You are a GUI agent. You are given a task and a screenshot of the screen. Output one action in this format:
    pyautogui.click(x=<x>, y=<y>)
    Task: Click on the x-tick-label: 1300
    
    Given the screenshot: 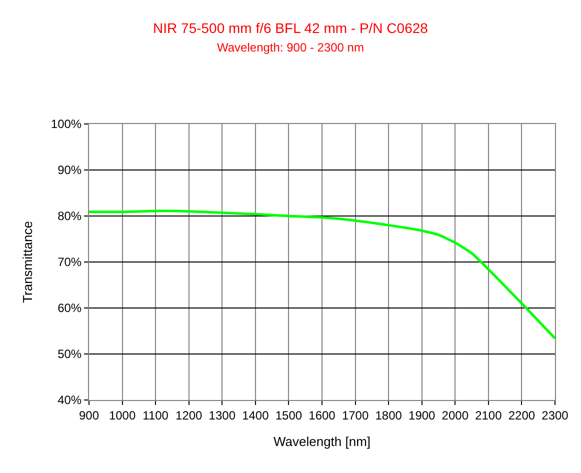 What is the action you would take?
    pyautogui.click(x=222, y=415)
    